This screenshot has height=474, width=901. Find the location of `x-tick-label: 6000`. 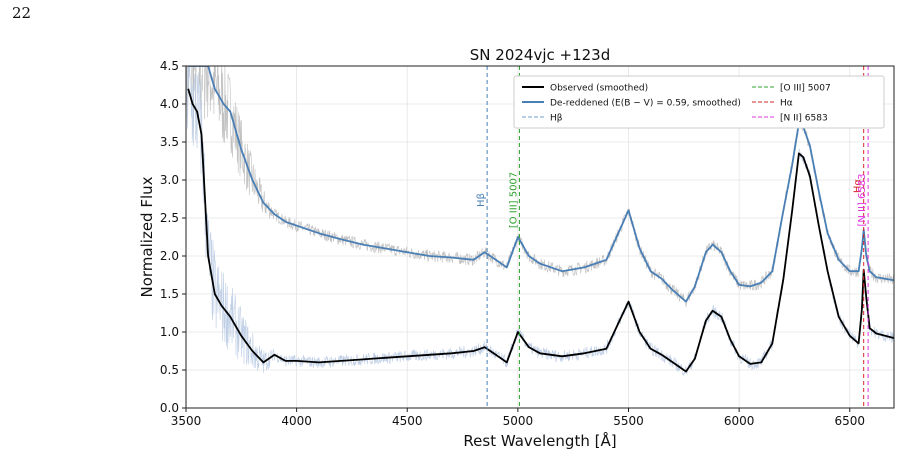

x-tick-label: 6000 is located at coordinates (739, 421).